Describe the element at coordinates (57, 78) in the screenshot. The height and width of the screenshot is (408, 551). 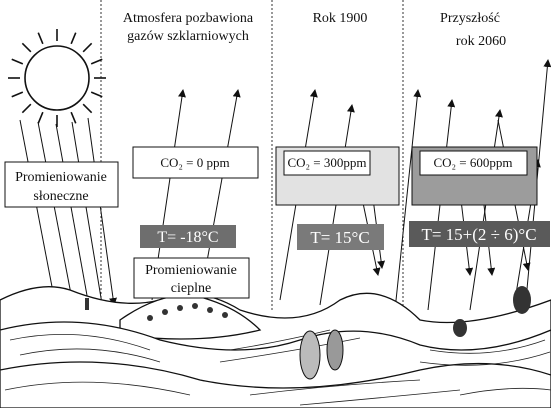
I see `sun` at that location.